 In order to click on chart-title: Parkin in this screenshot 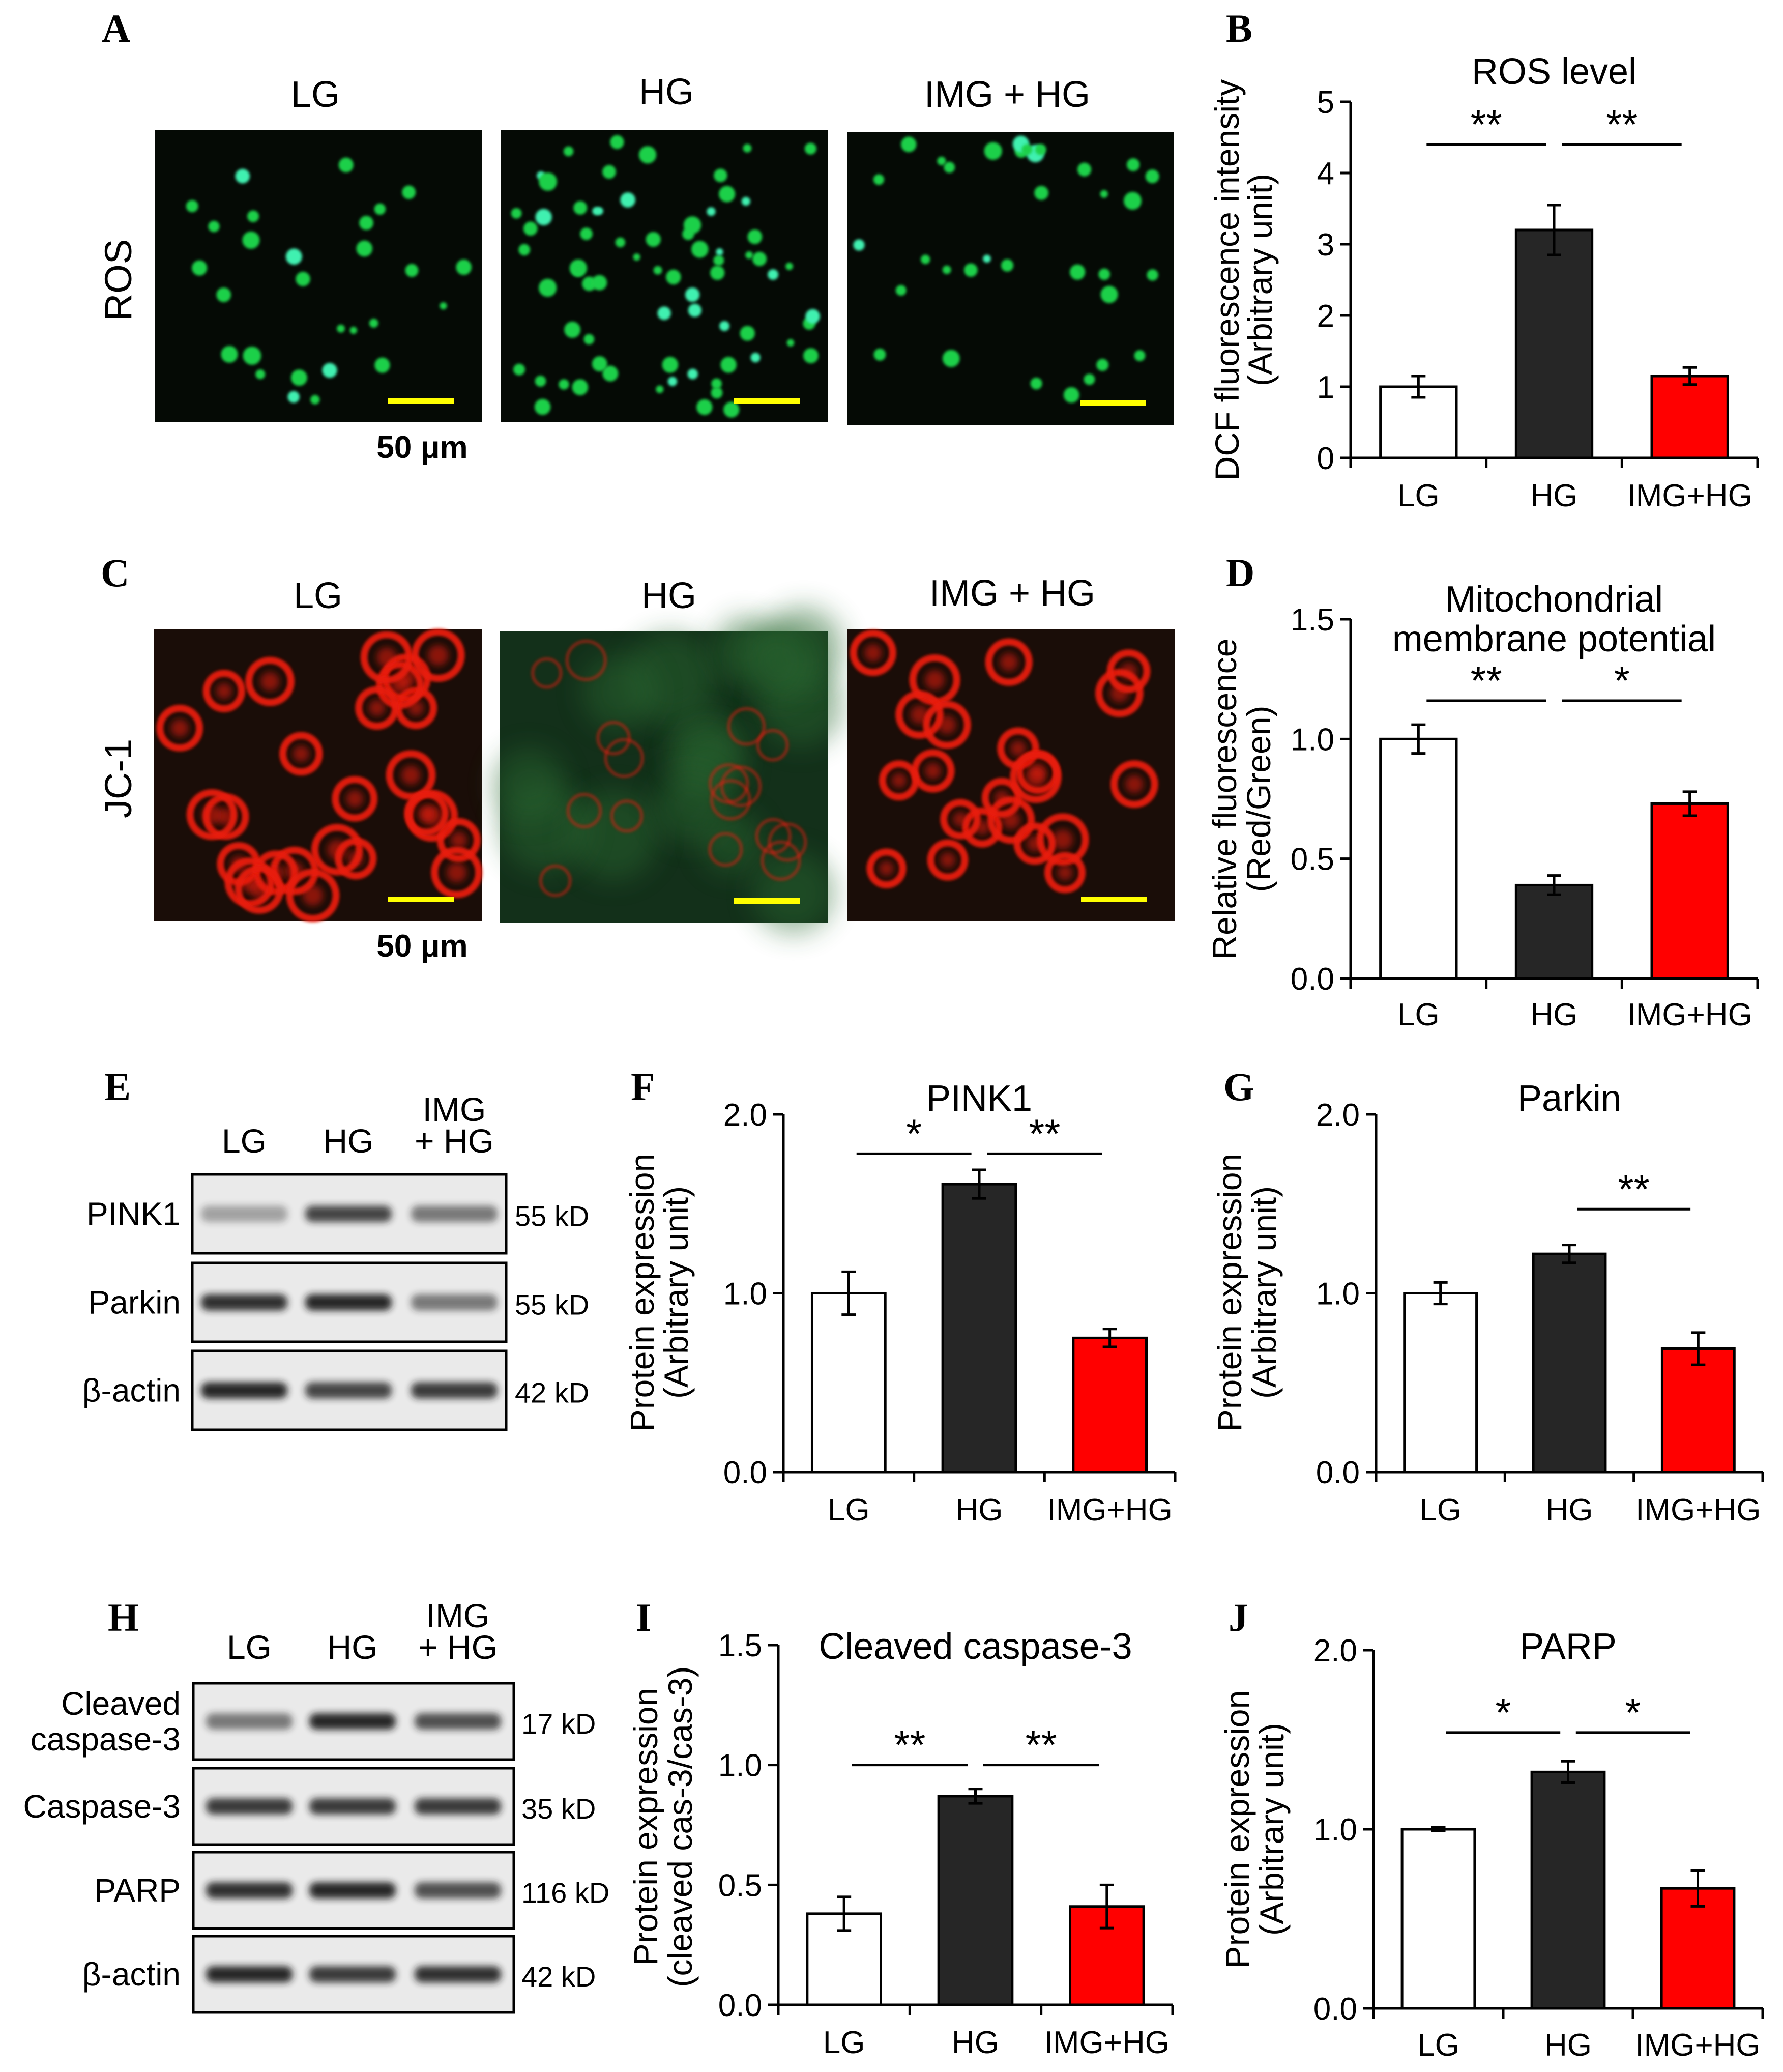, I will do `click(1569, 1099)`.